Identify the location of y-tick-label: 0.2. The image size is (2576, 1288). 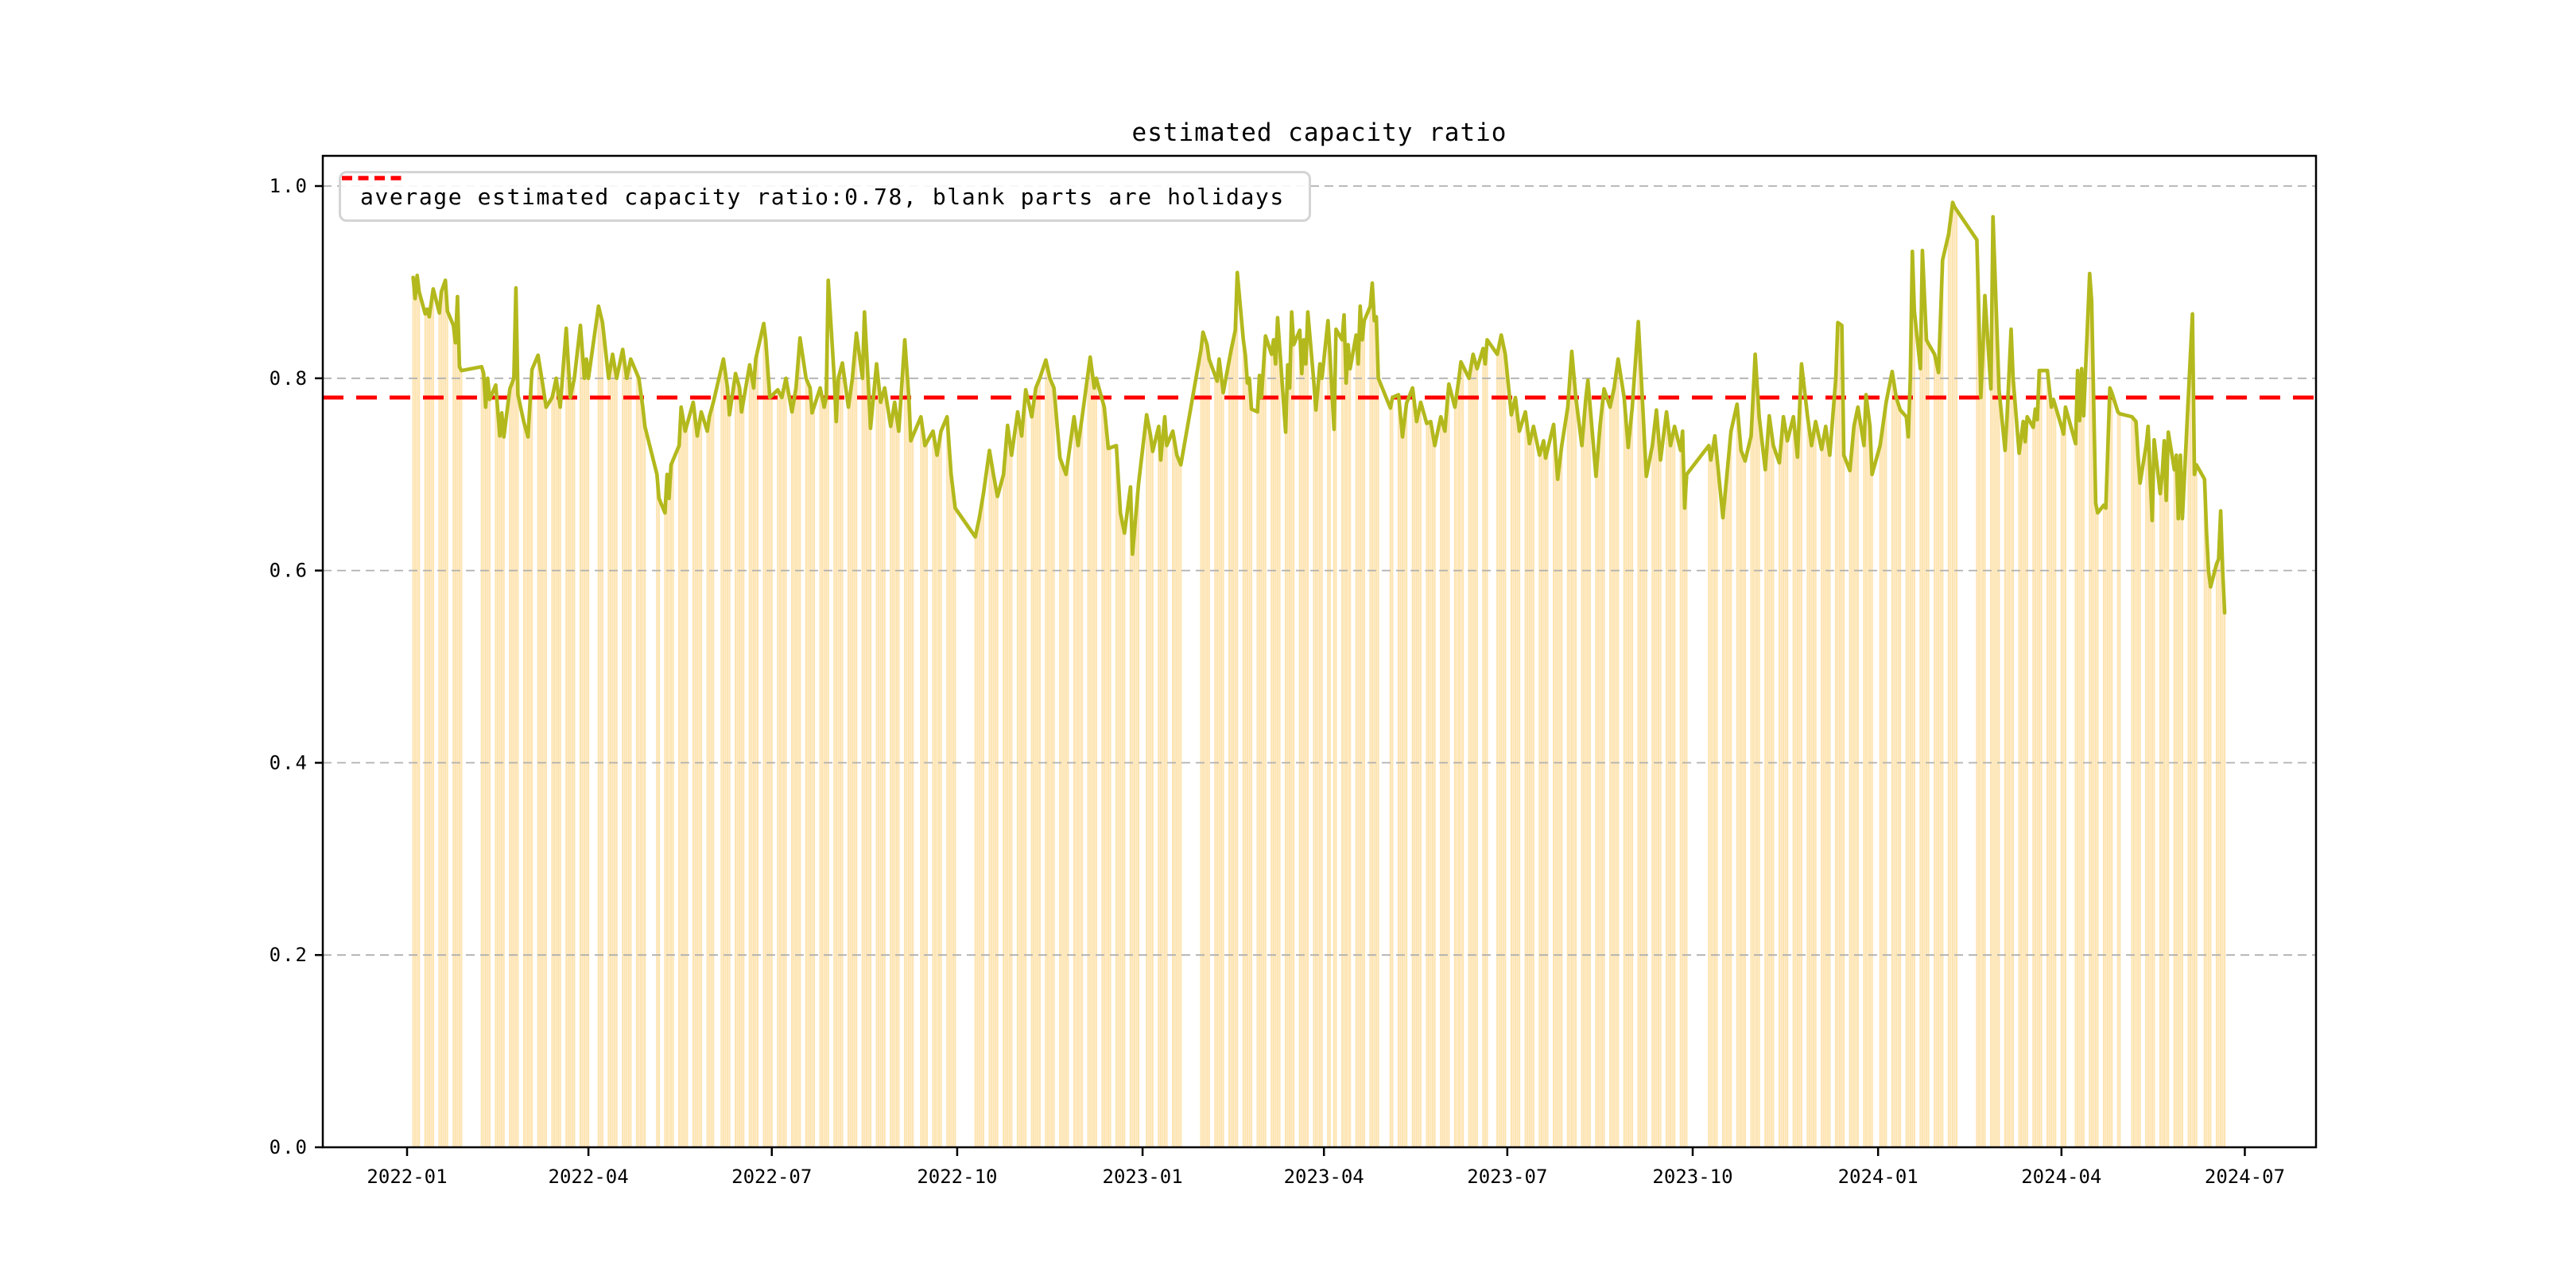
(289, 955).